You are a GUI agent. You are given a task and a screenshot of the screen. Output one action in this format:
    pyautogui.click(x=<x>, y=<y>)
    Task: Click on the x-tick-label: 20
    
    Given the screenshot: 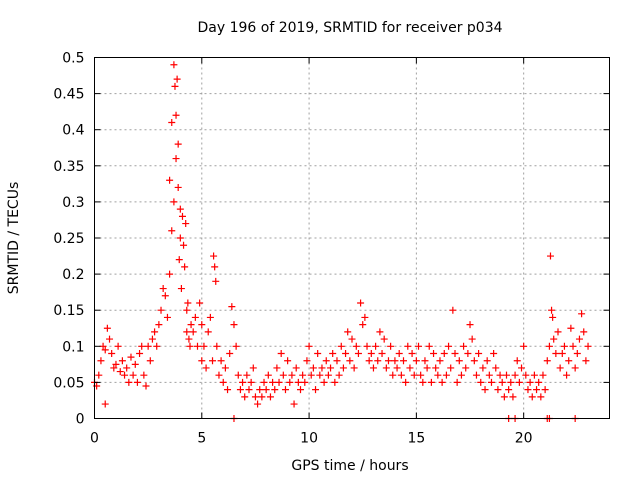 What is the action you would take?
    pyautogui.click(x=524, y=439)
    